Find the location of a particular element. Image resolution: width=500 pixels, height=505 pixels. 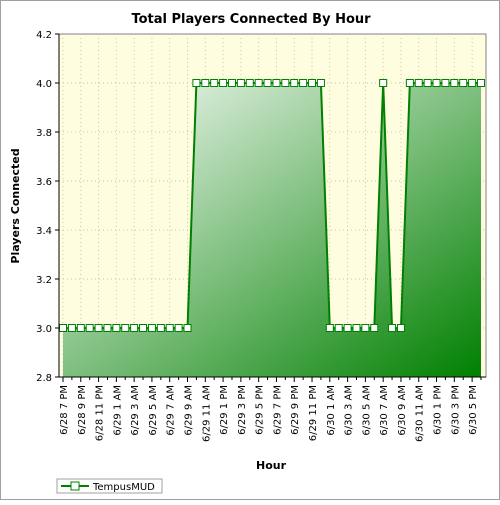

chart-title: Total Players Connected By Hour is located at coordinates (251, 19).